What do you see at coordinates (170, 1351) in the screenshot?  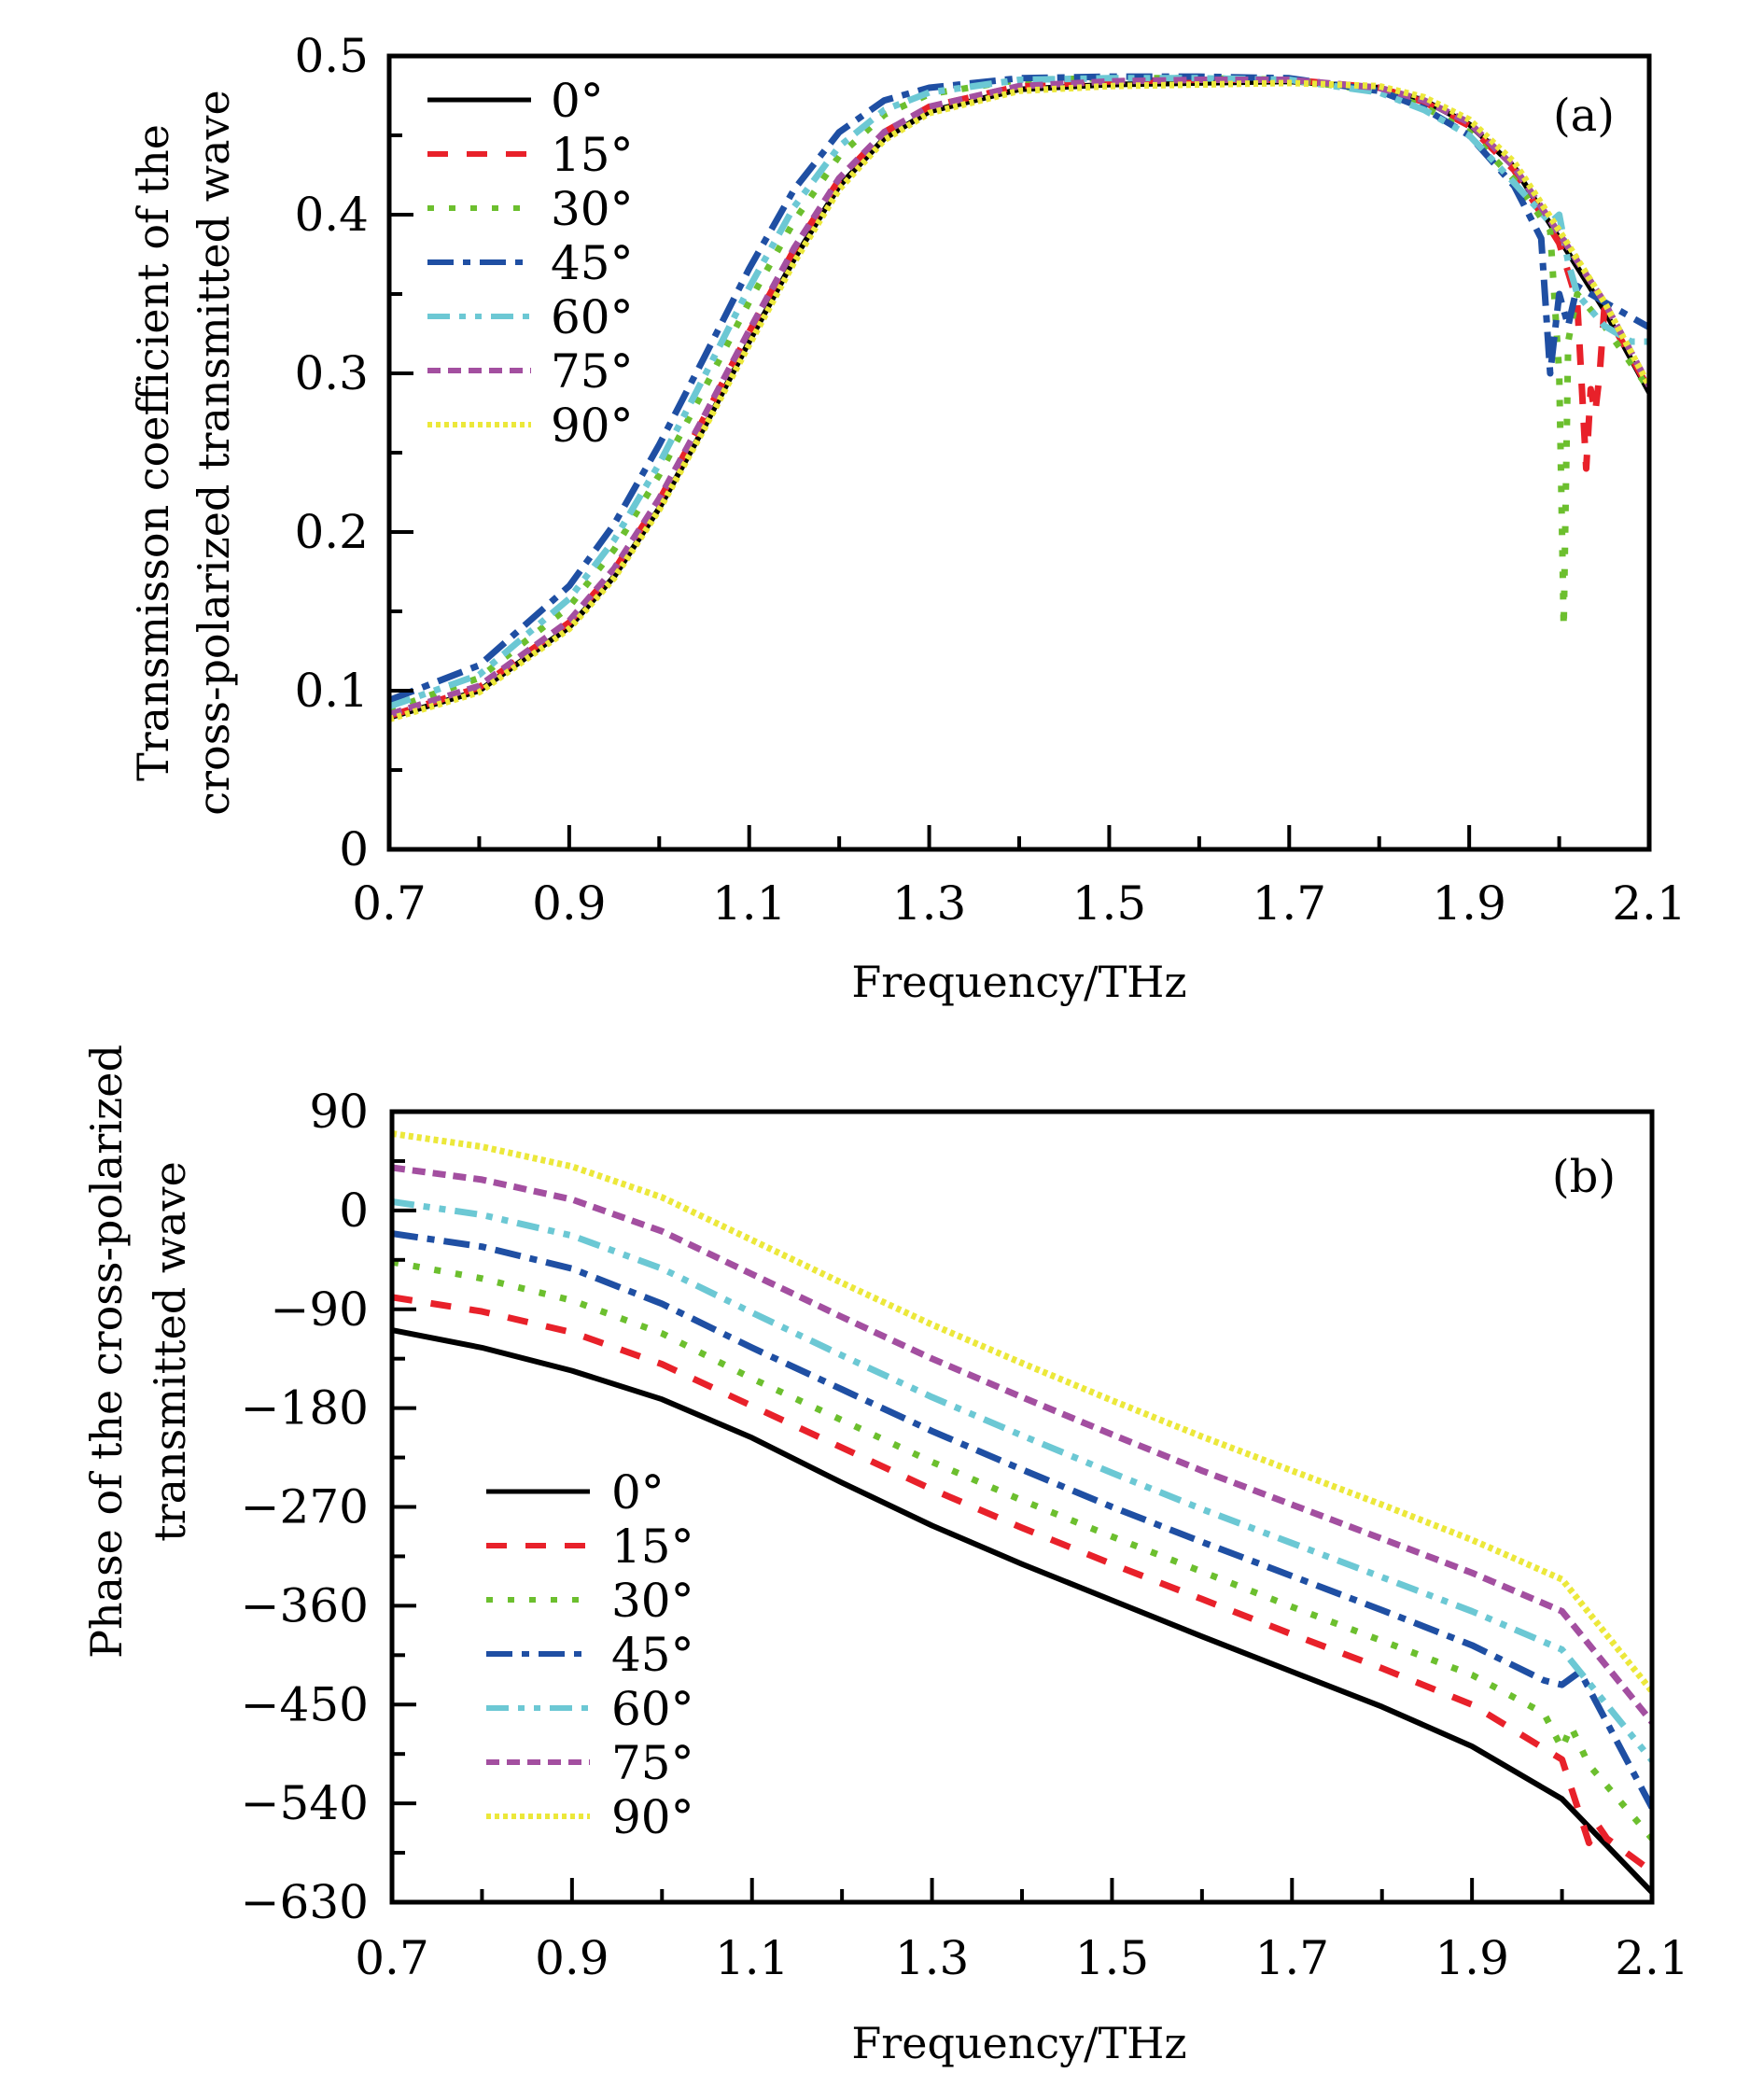 I see `panel-b-y-axis-title-line2: transmitted wave` at bounding box center [170, 1351].